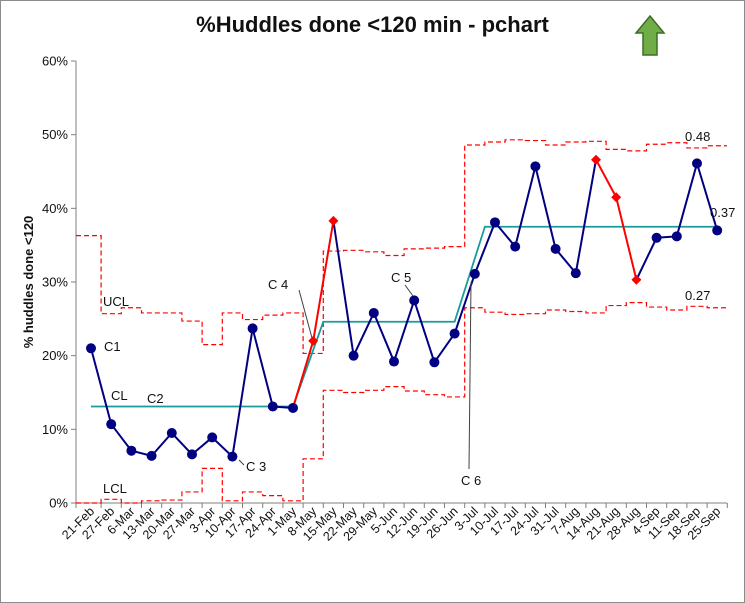 Image resolution: width=745 pixels, height=603 pixels. What do you see at coordinates (58, 503) in the screenshot?
I see `y-tick-label: 0%` at bounding box center [58, 503].